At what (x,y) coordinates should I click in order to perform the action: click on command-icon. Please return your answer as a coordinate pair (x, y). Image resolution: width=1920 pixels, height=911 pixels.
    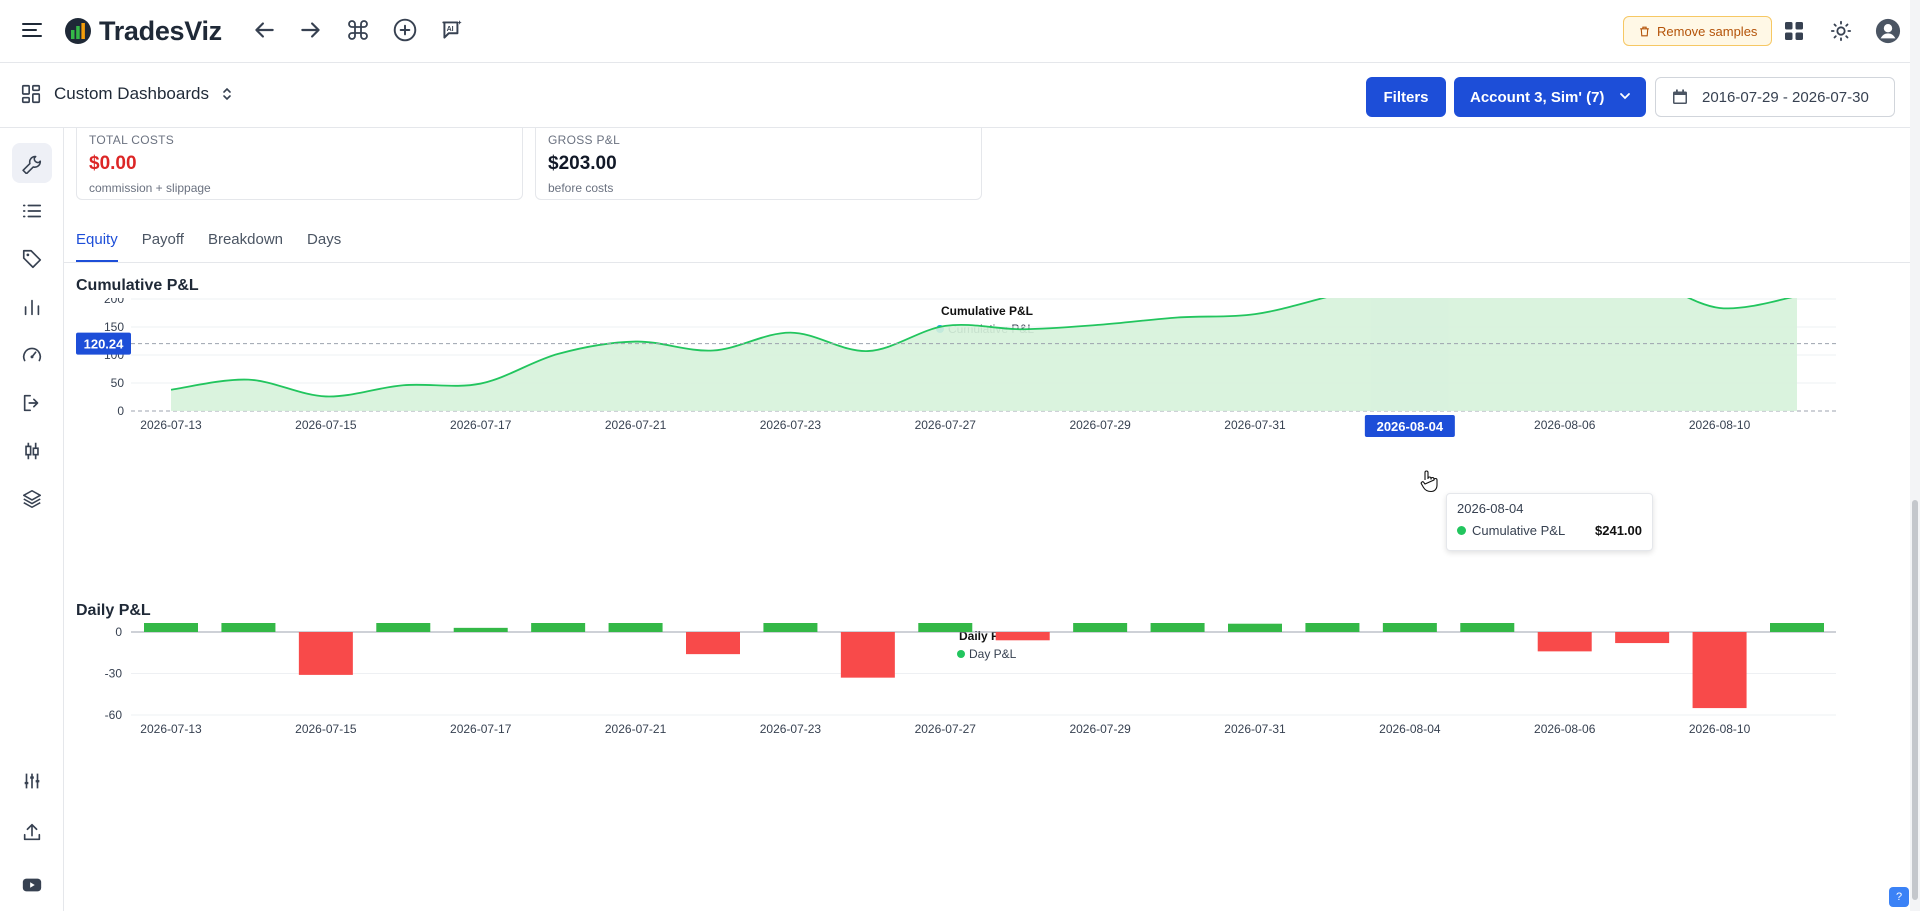
    Looking at the image, I should click on (357, 29).